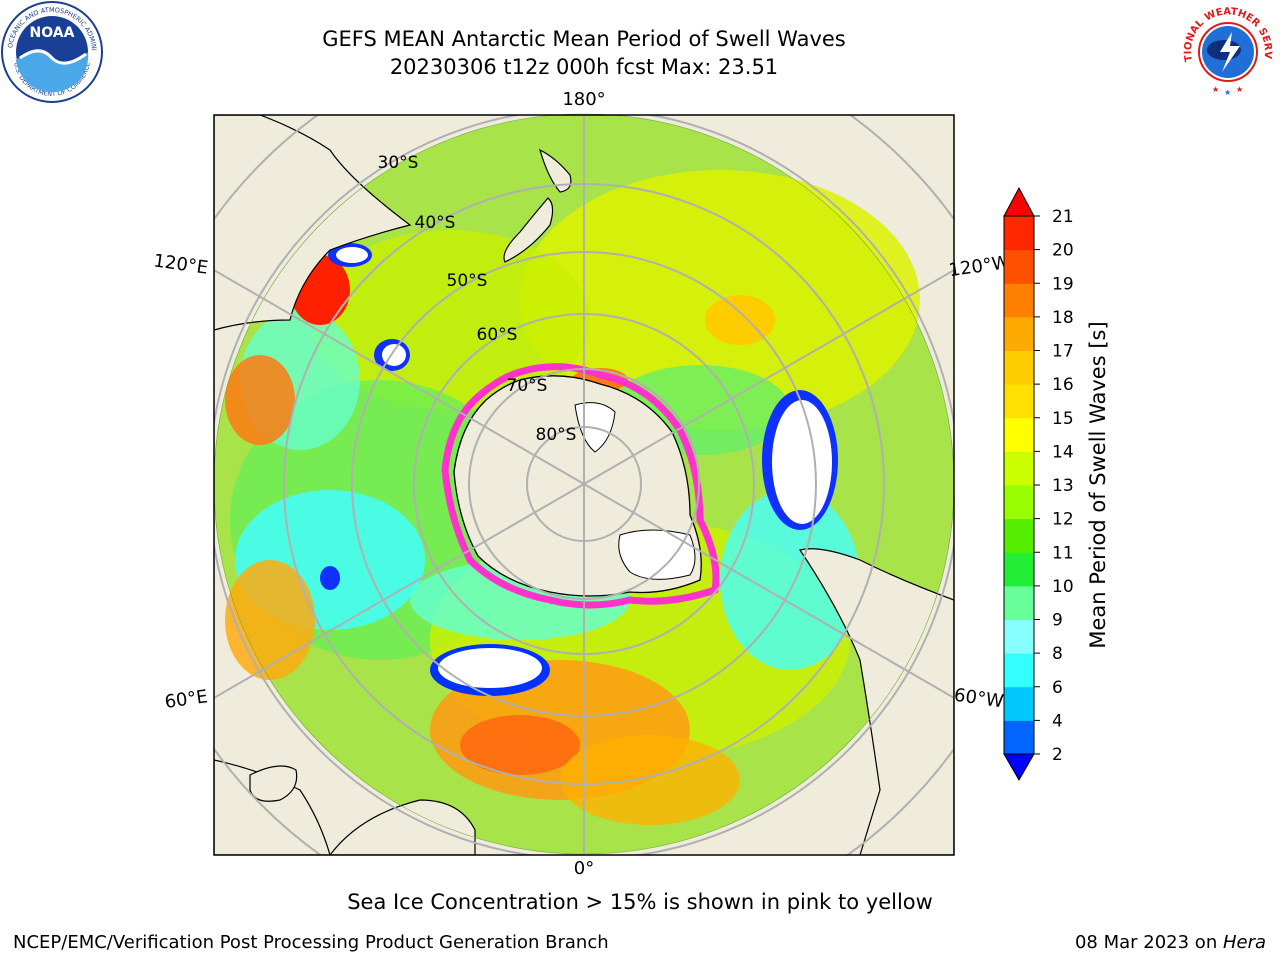 The height and width of the screenshot is (960, 1280). Describe the element at coordinates (186, 699) in the screenshot. I see `lon-label-60e: 60°E` at that location.